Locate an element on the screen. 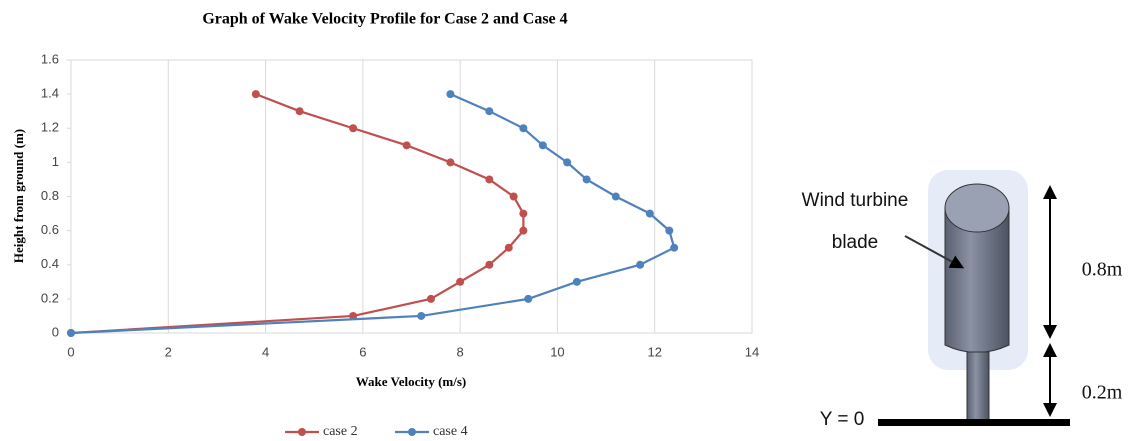  legend-label: case 4 is located at coordinates (450, 431).